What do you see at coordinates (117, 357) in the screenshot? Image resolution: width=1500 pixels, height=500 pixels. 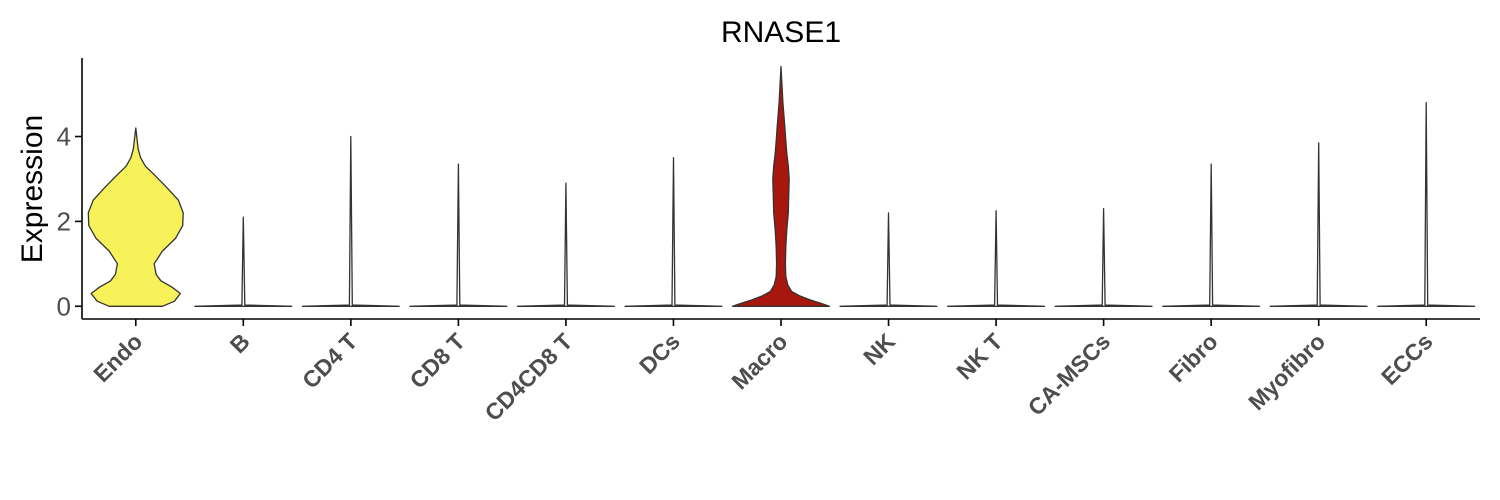 I see `x-tick-label-endo: Endo` at bounding box center [117, 357].